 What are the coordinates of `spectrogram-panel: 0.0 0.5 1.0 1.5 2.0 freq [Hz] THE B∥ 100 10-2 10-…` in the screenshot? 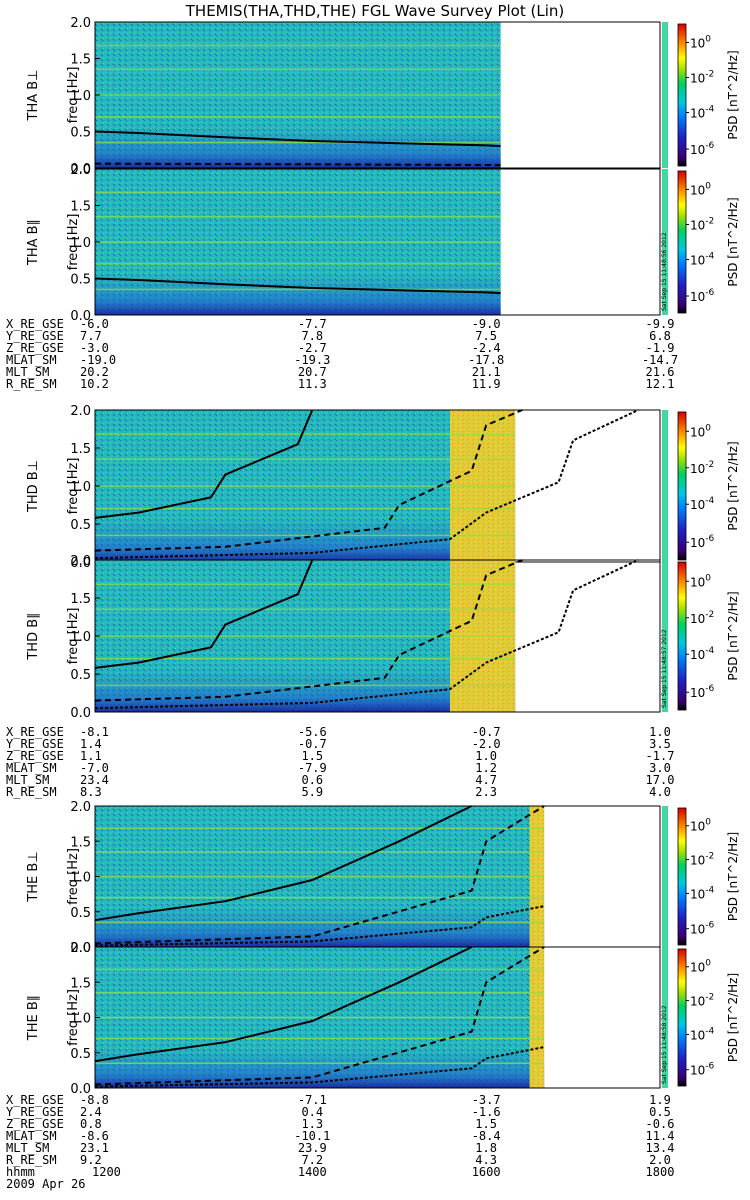 It's located at (383, 1019).